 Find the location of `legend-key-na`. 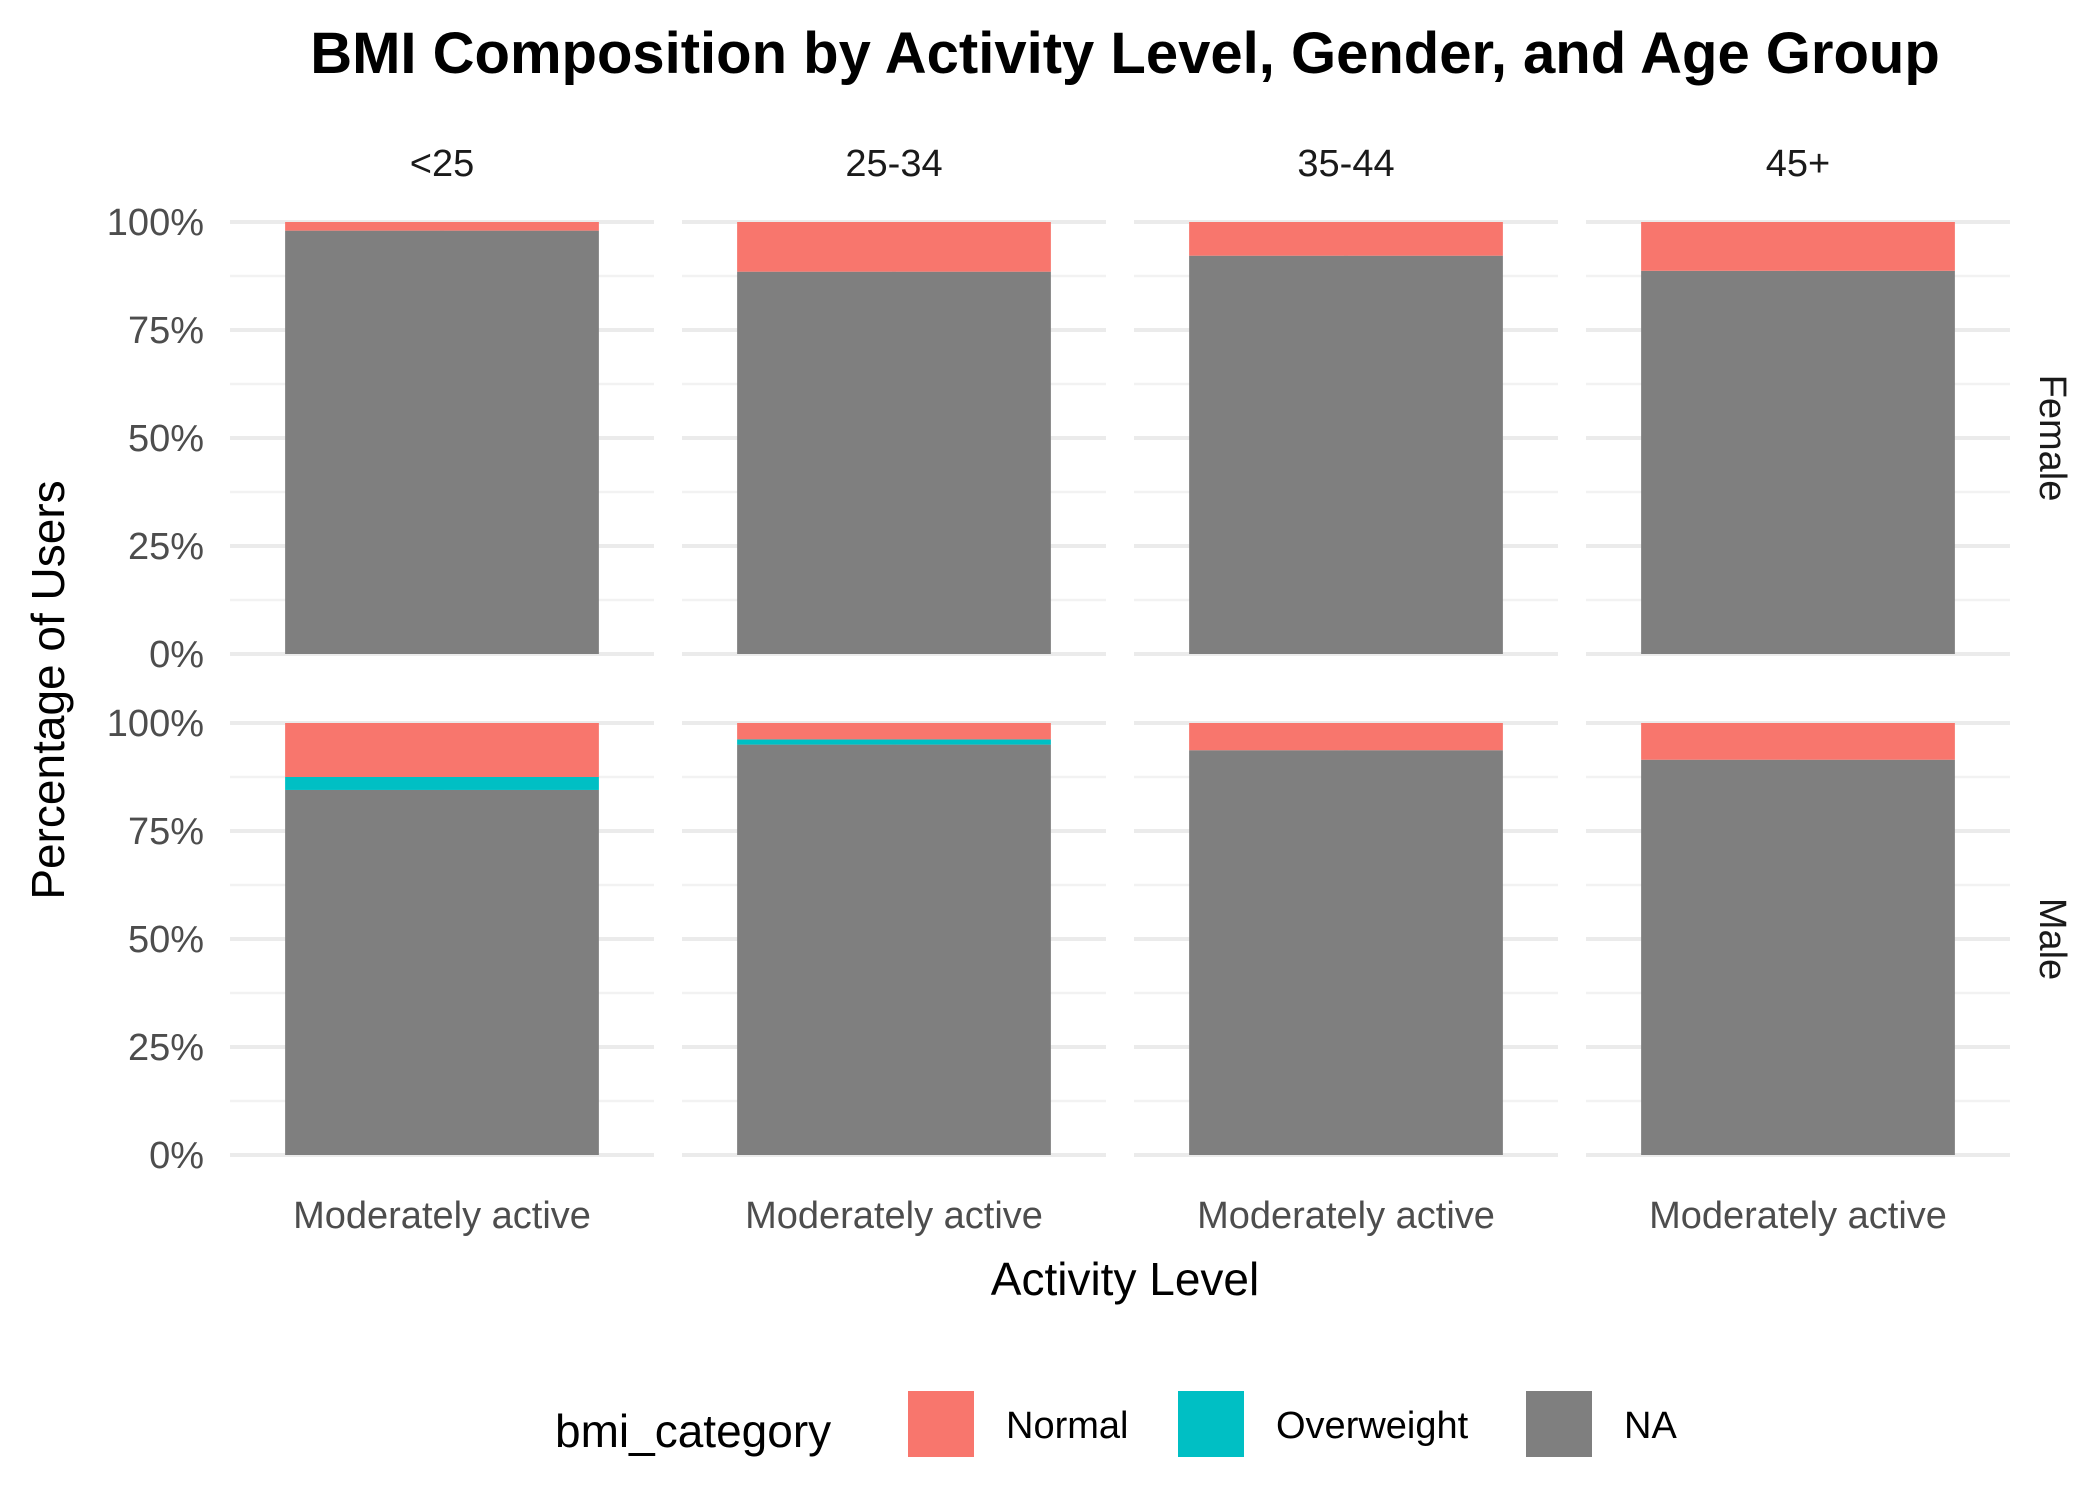

legend-key-na is located at coordinates (1559, 1424).